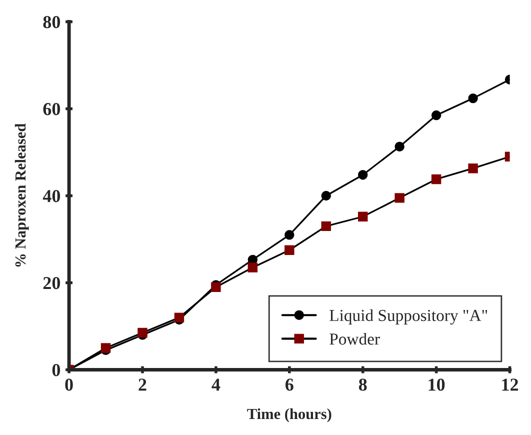 The image size is (531, 435). Describe the element at coordinates (290, 384) in the screenshot. I see `x-tick-label: 6` at that location.